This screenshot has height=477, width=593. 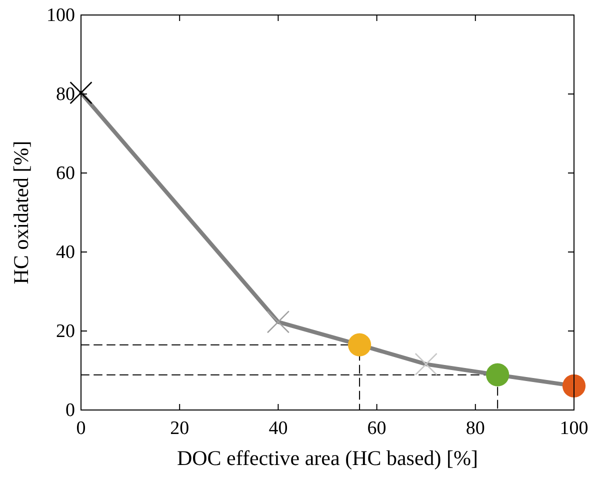 What do you see at coordinates (65, 252) in the screenshot?
I see `y-tick-label: 40` at bounding box center [65, 252].